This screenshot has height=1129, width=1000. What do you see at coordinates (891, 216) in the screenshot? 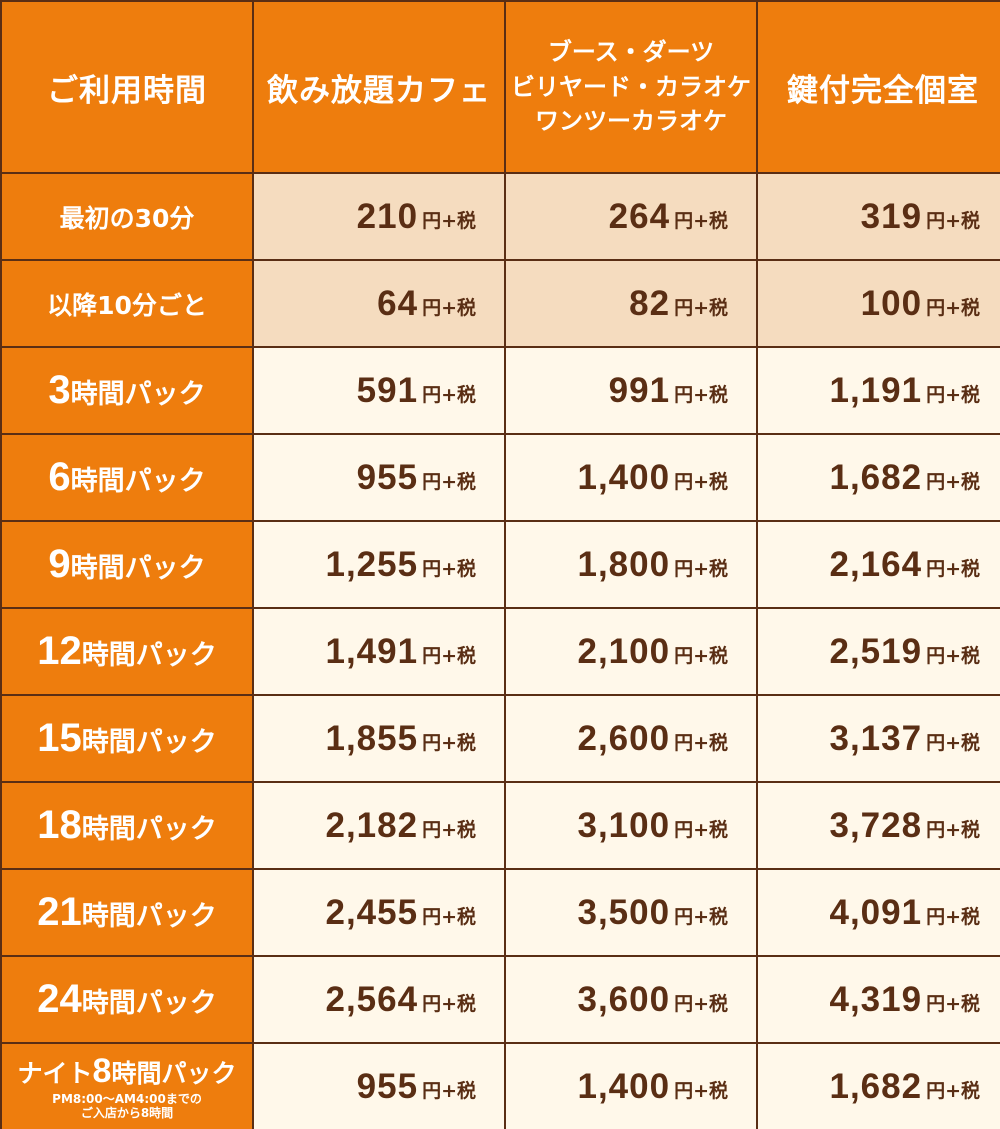
I see `price-amount: 319` at bounding box center [891, 216].